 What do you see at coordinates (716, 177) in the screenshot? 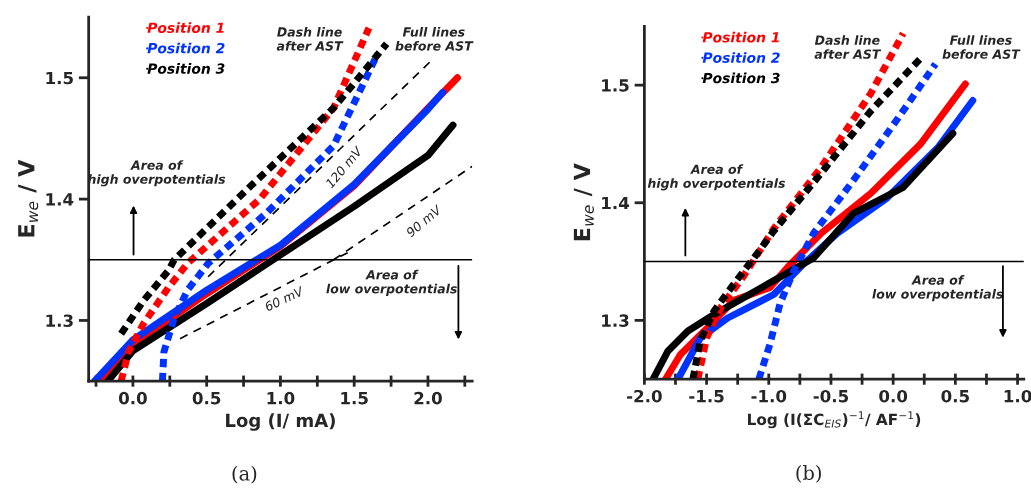
I see `annotation: Area of high overpotentials` at bounding box center [716, 177].